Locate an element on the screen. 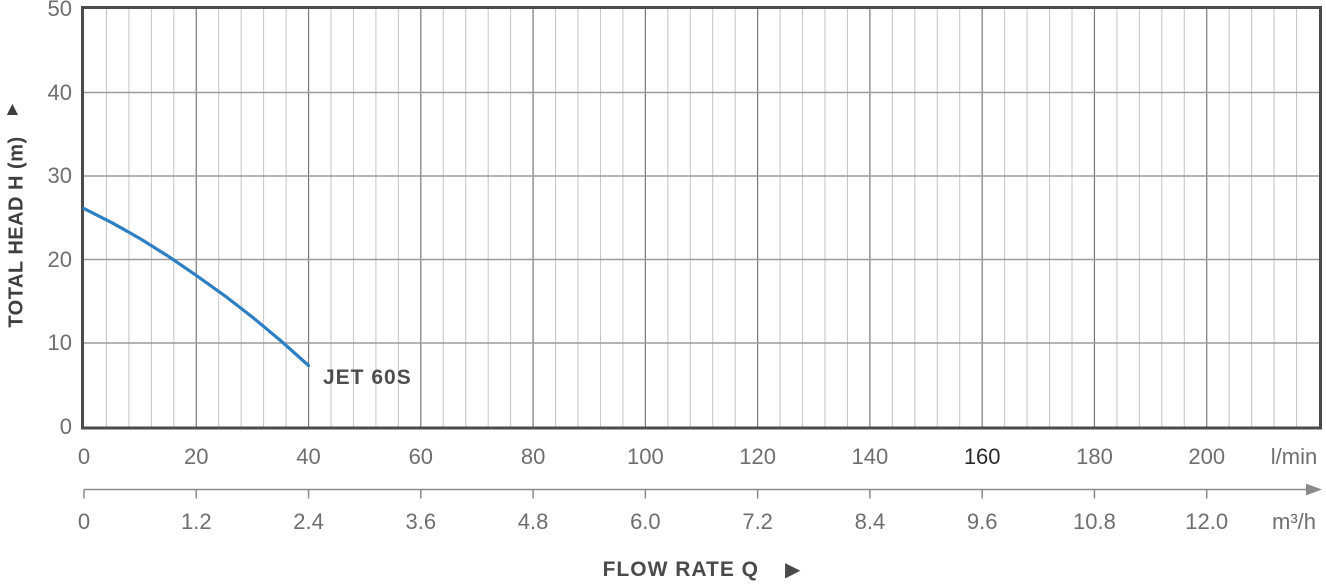 Image resolution: width=1326 pixels, height=585 pixels. y-tick-label: 20 is located at coordinates (59, 259).